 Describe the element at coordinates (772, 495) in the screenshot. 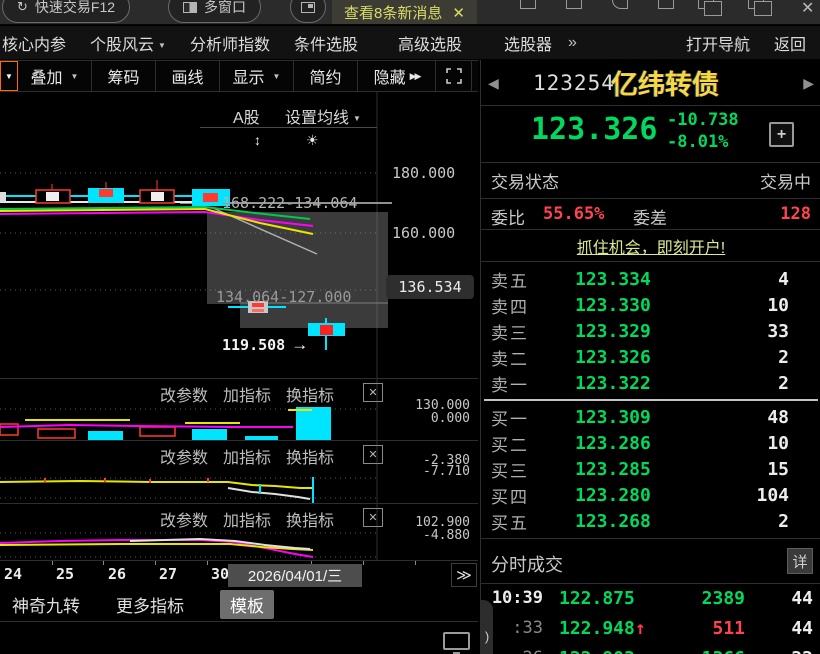

I see `order-volume: 104` at that location.